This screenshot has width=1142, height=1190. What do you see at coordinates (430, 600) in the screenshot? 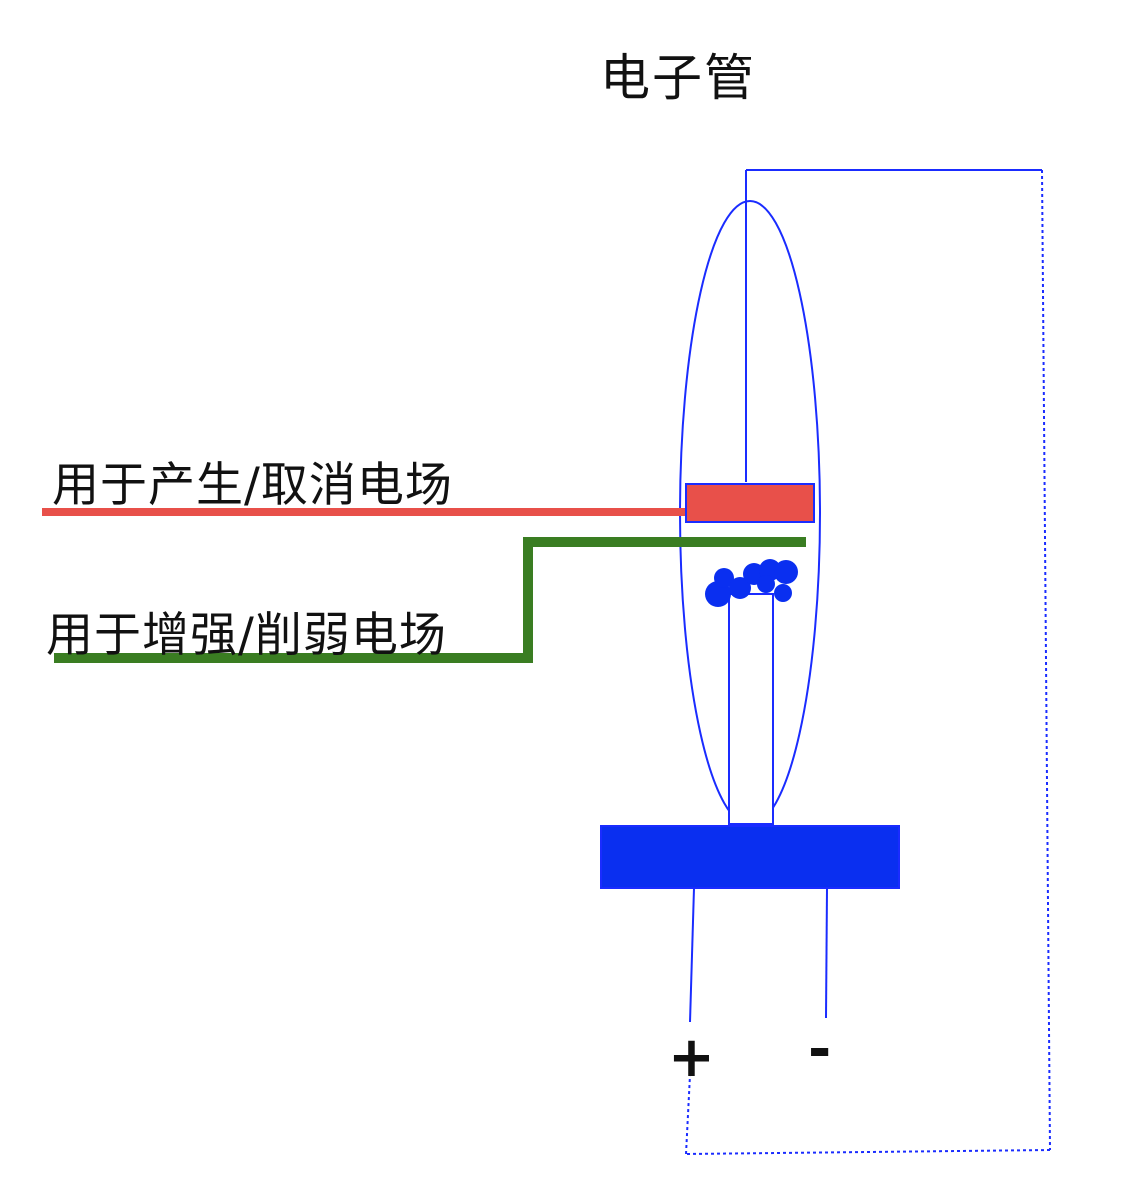
I see `green-lead` at bounding box center [430, 600].